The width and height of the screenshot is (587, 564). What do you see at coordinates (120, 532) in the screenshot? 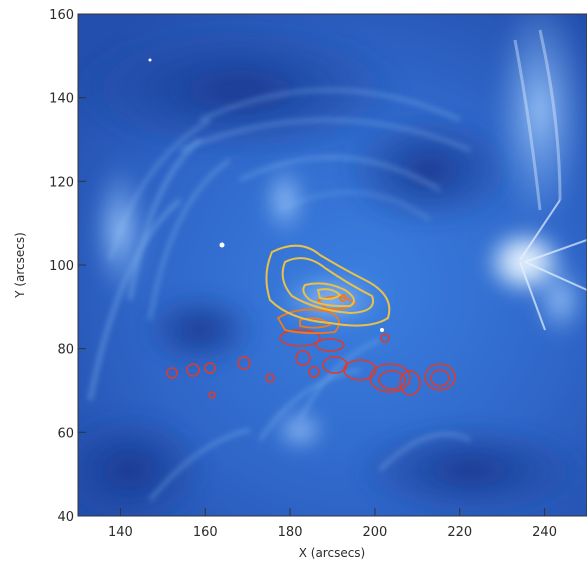
I see `x-tick-label: 140` at bounding box center [120, 532].